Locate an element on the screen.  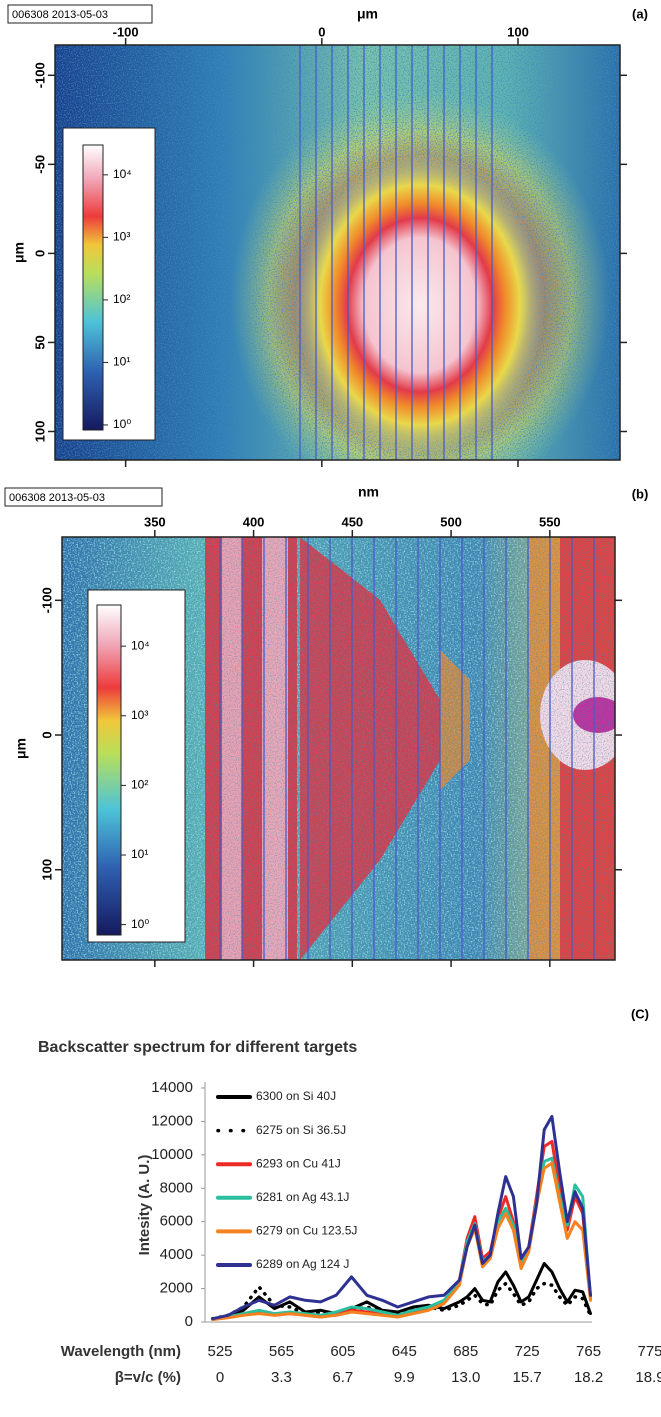
x-tick-label: 450 is located at coordinates (352, 521).